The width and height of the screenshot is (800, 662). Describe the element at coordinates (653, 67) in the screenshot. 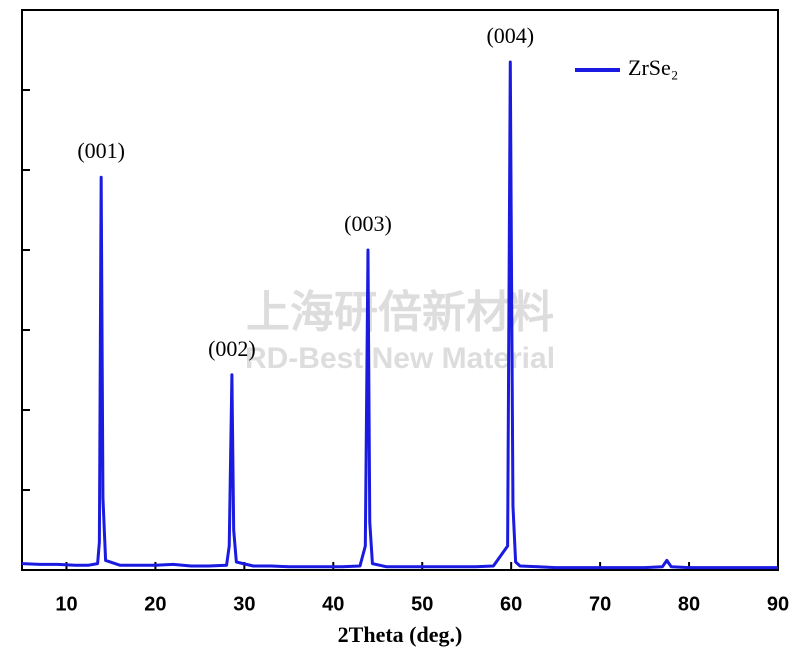

I see `legend-label: ZrSe₂` at that location.